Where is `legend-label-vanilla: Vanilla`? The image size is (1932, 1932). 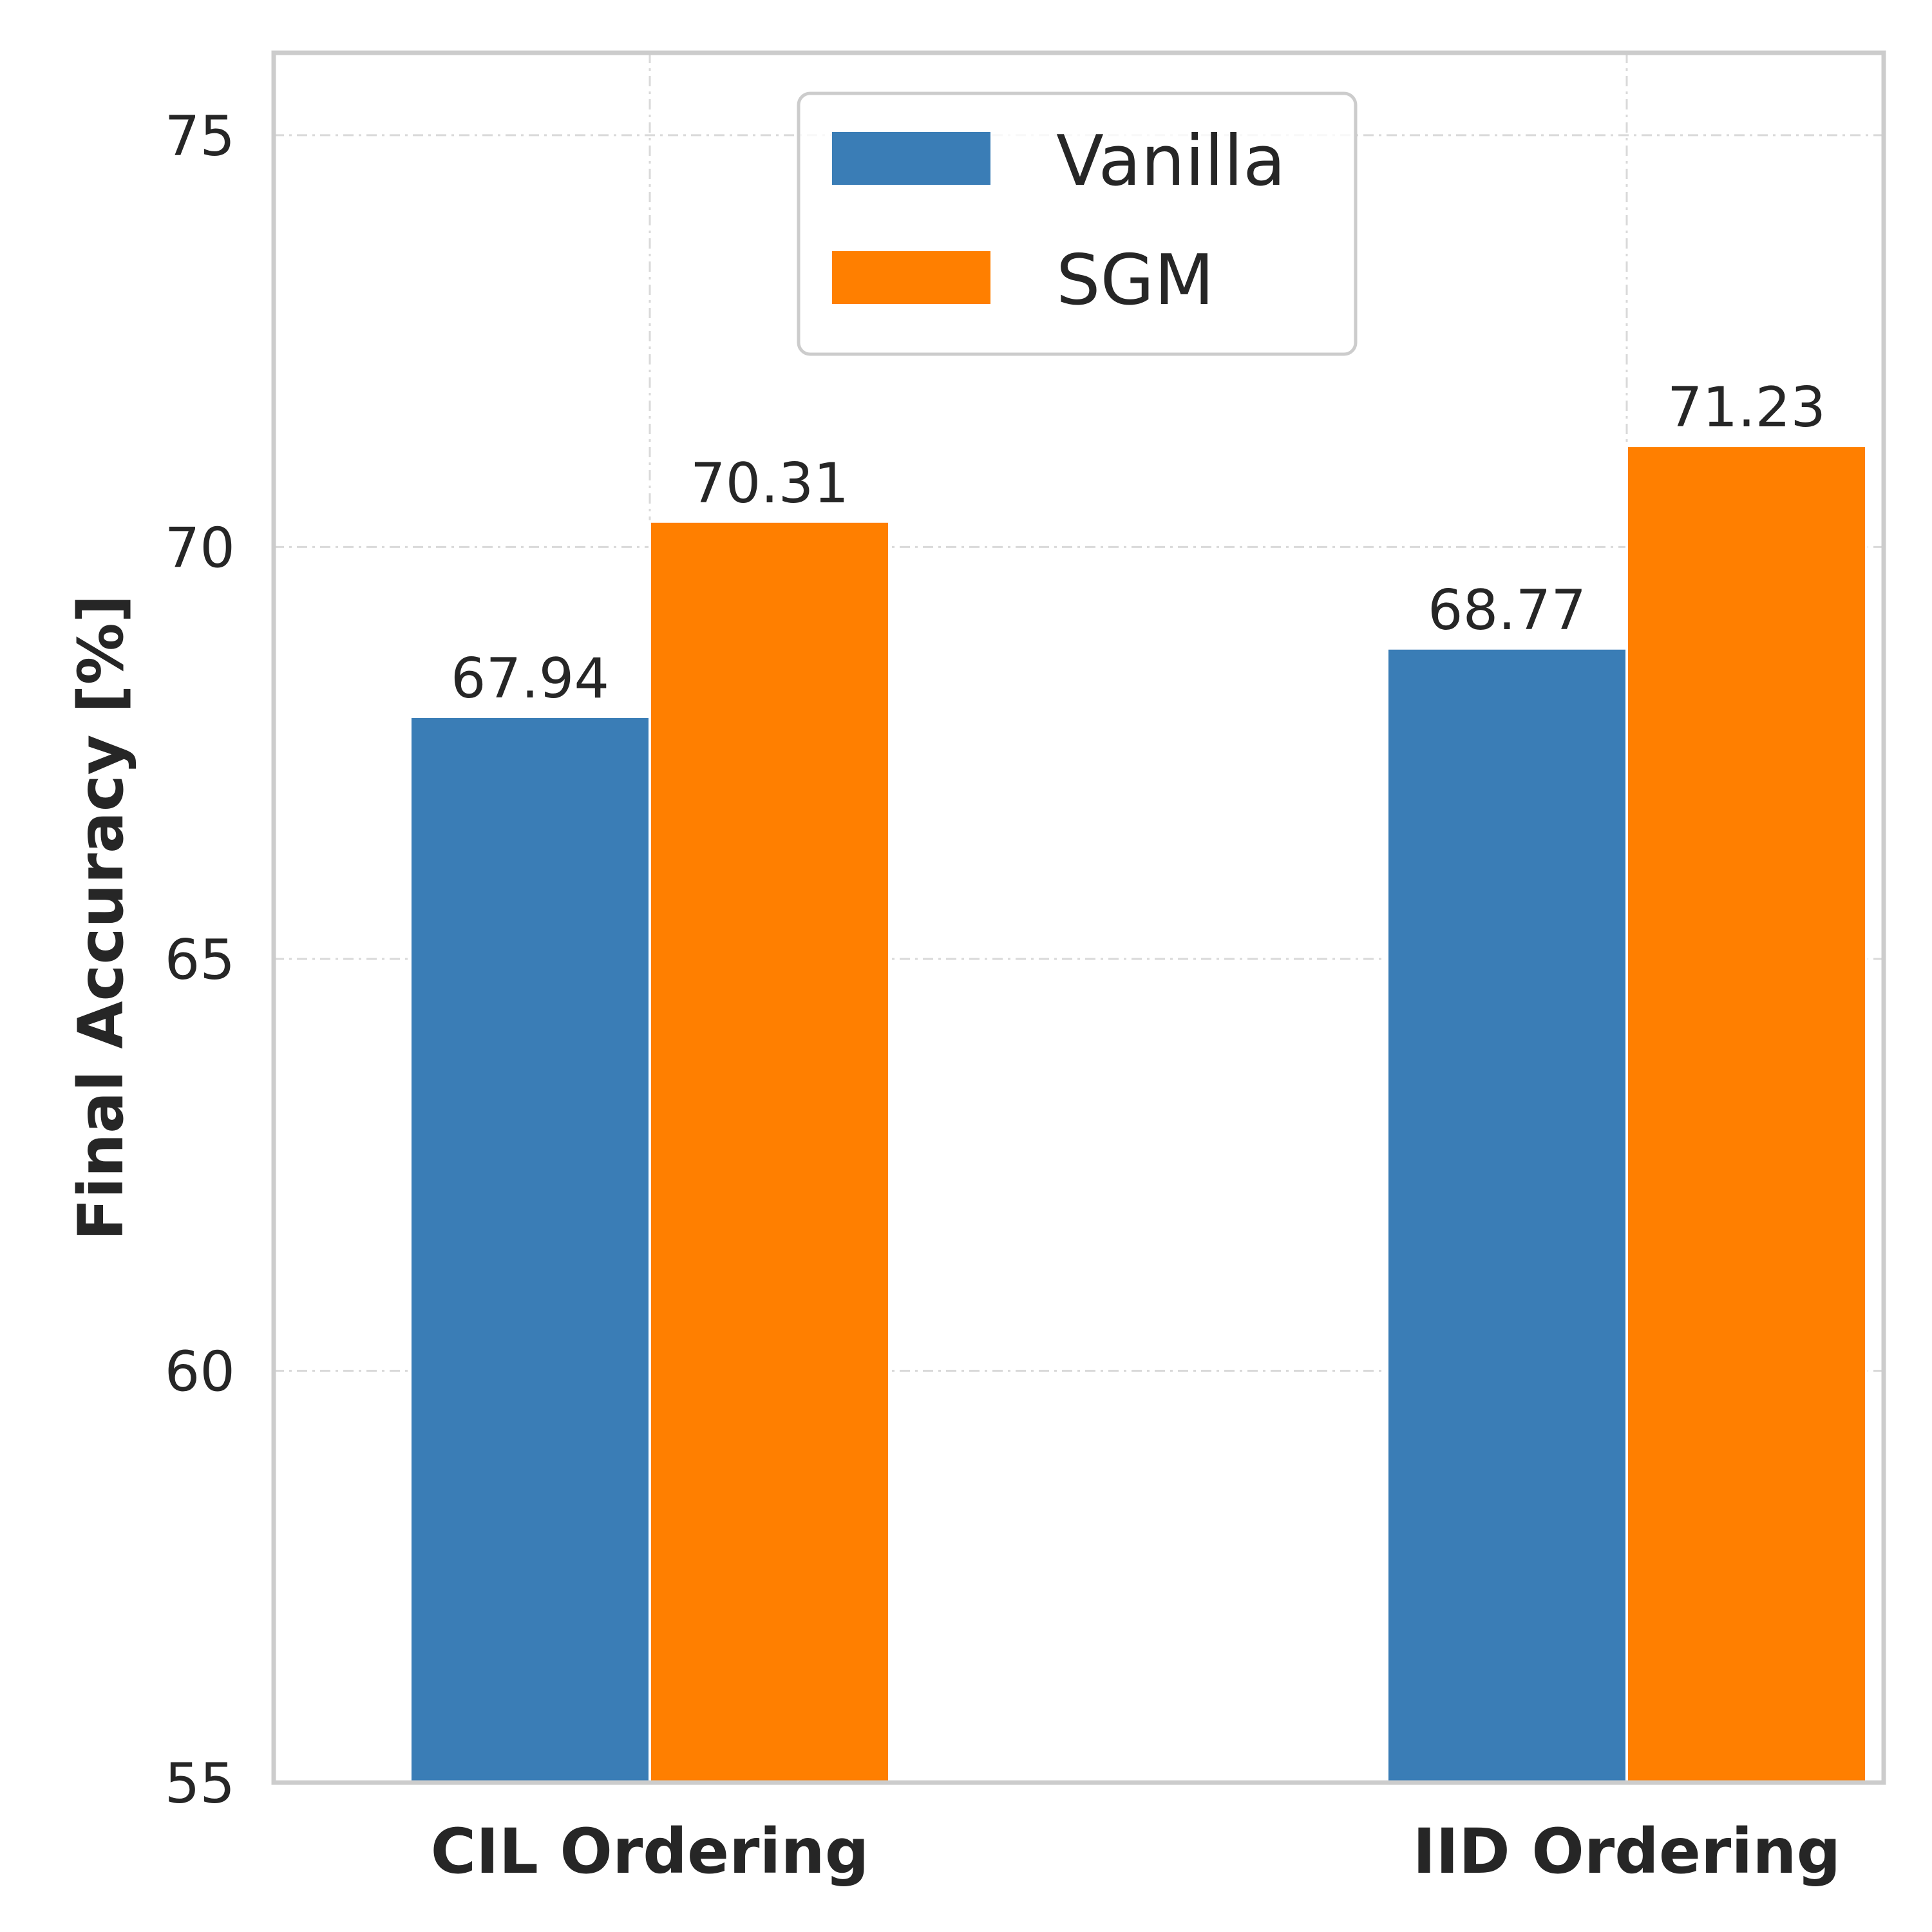
legend-label-vanilla: Vanilla is located at coordinates (1170, 161).